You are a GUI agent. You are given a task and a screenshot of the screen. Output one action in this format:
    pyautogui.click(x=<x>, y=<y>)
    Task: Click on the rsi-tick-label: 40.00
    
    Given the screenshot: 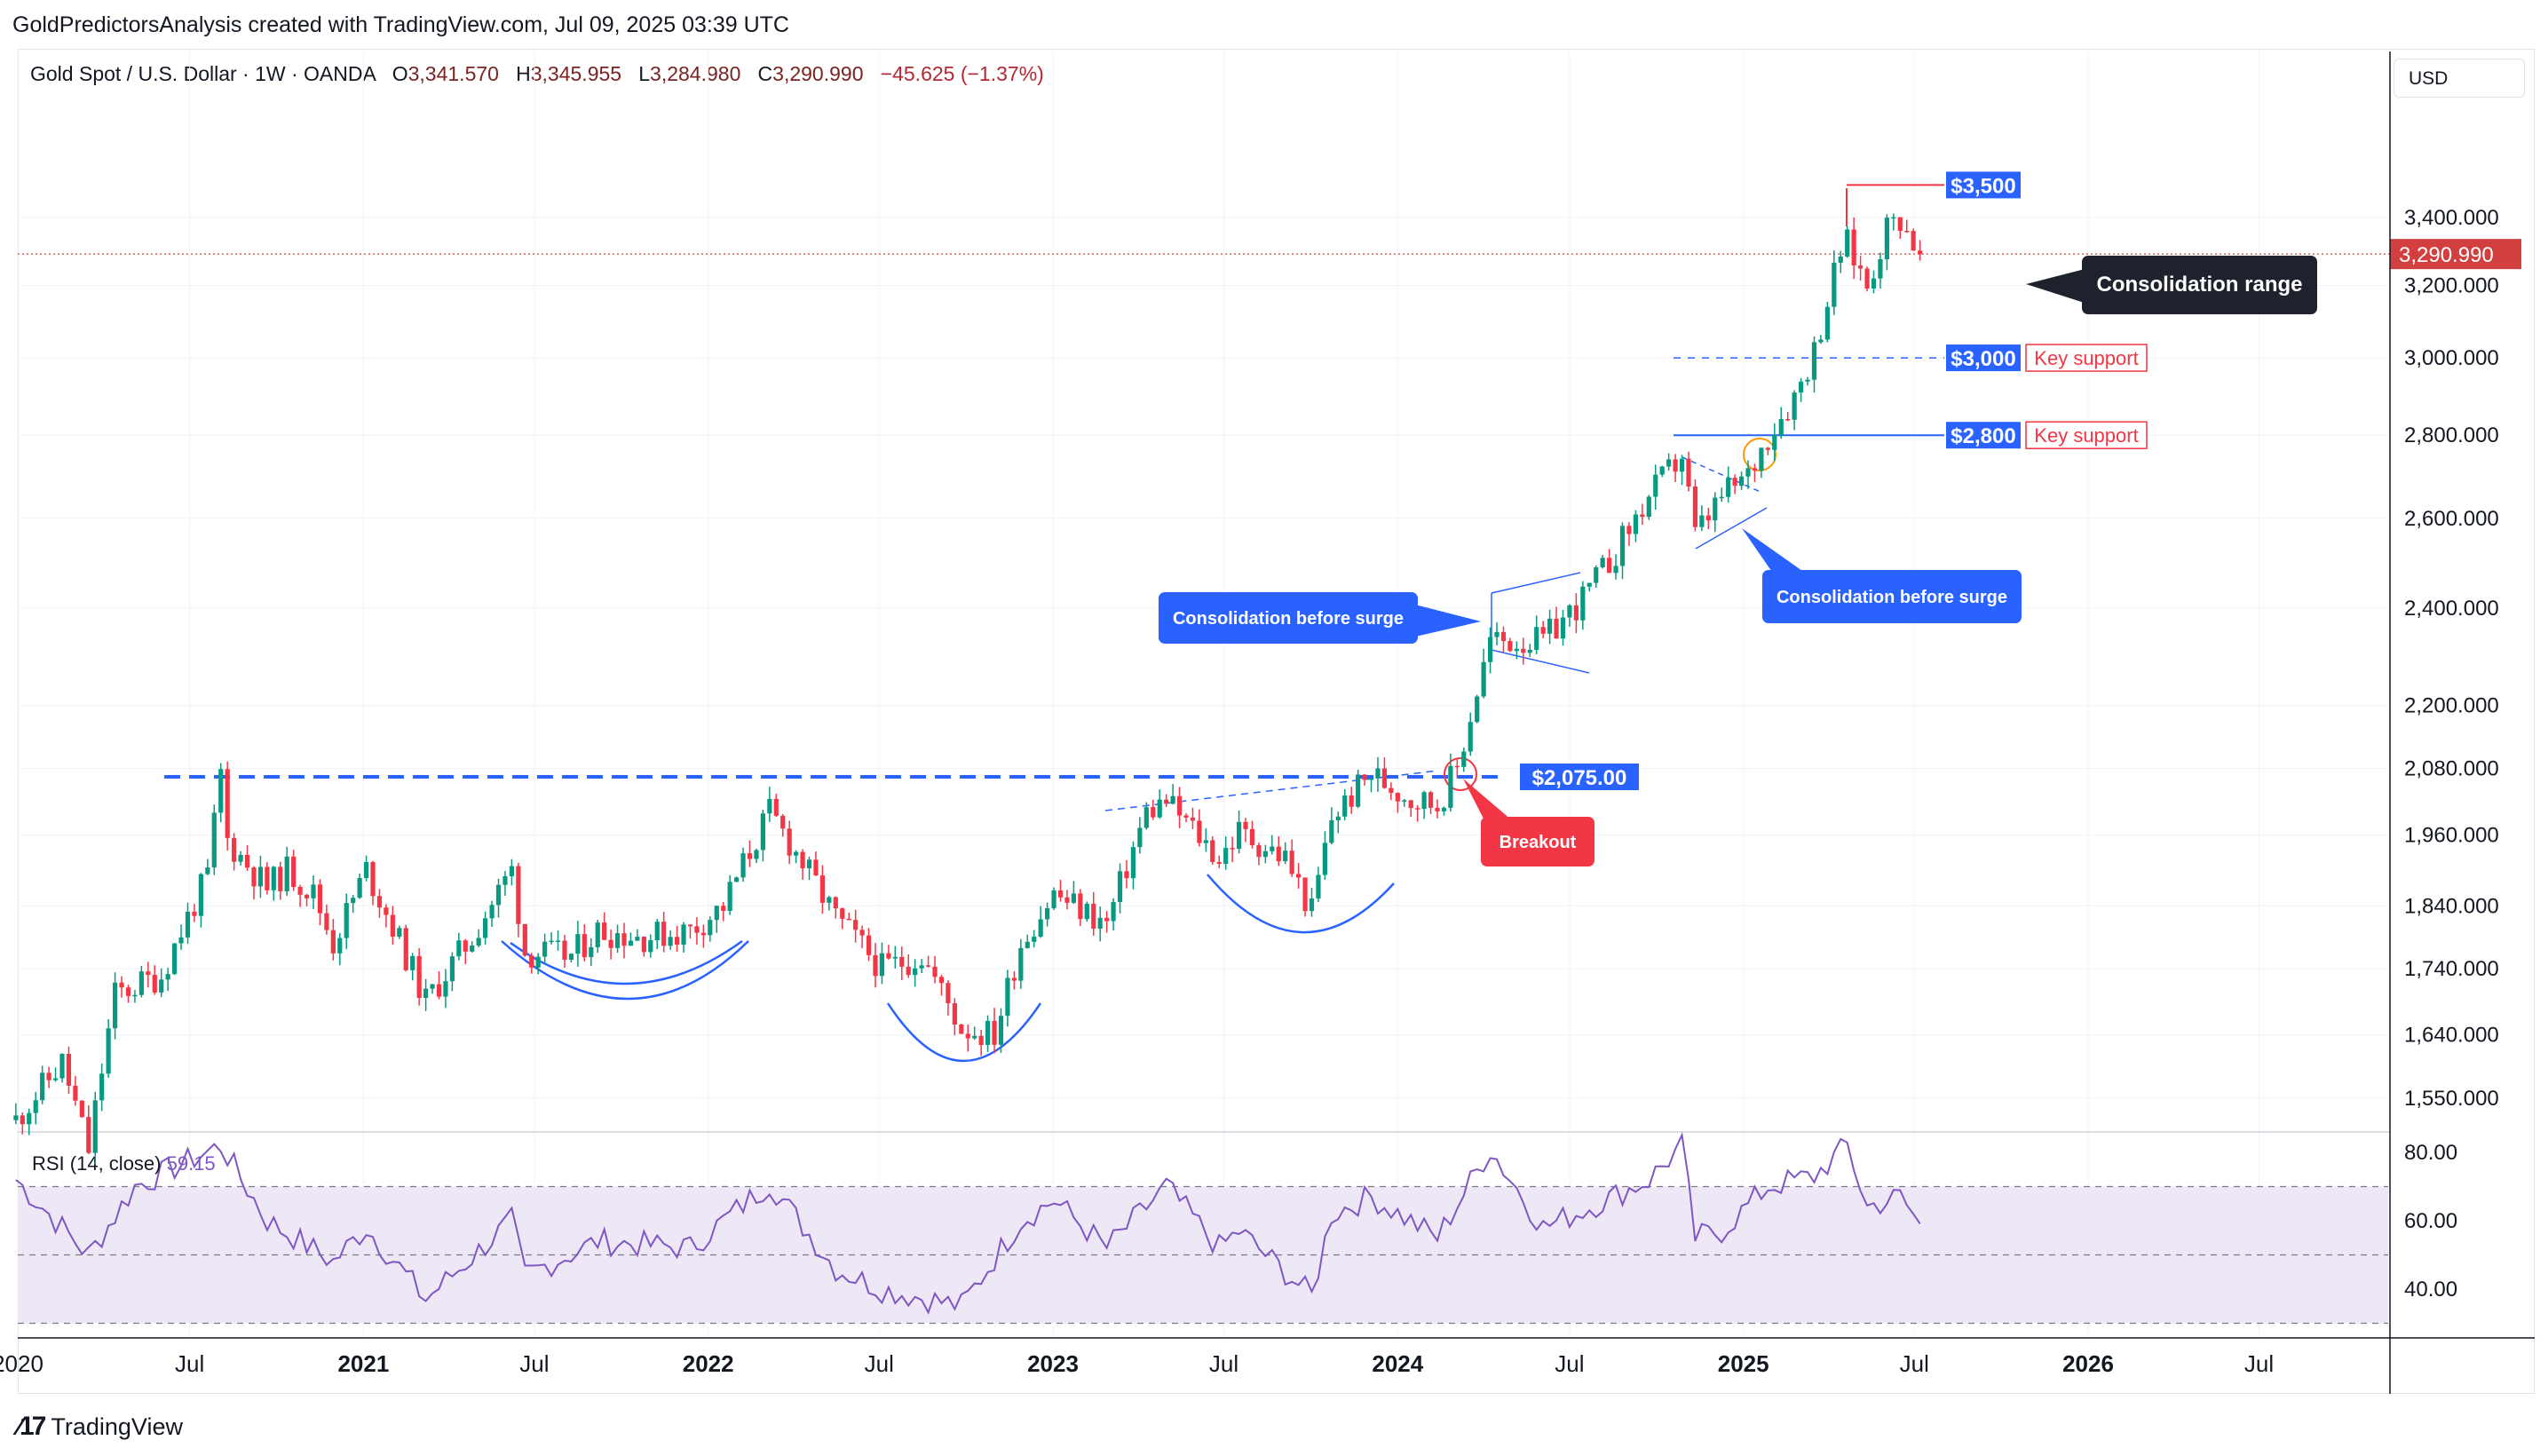 What is the action you would take?
    pyautogui.click(x=2430, y=1290)
    